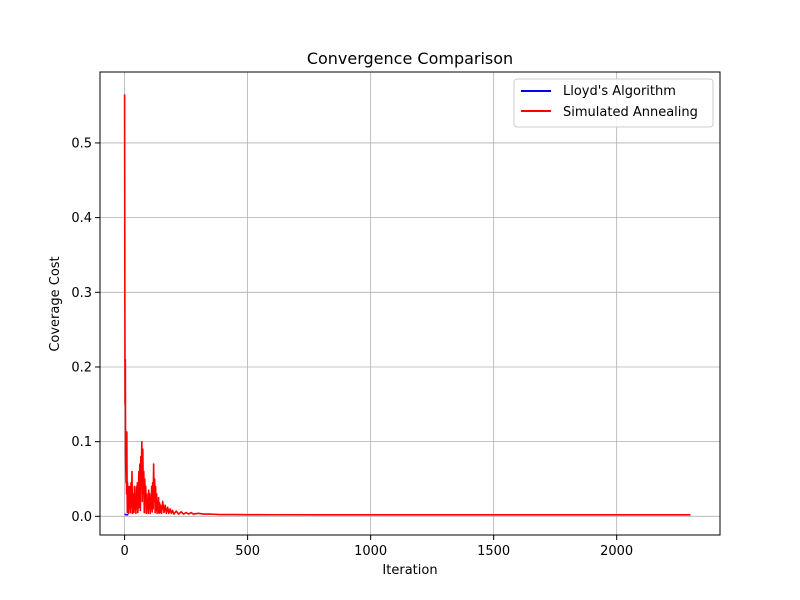 Image resolution: width=800 pixels, height=600 pixels. I want to click on legend-label-simulated-annealing: Simulated Annealing, so click(630, 112).